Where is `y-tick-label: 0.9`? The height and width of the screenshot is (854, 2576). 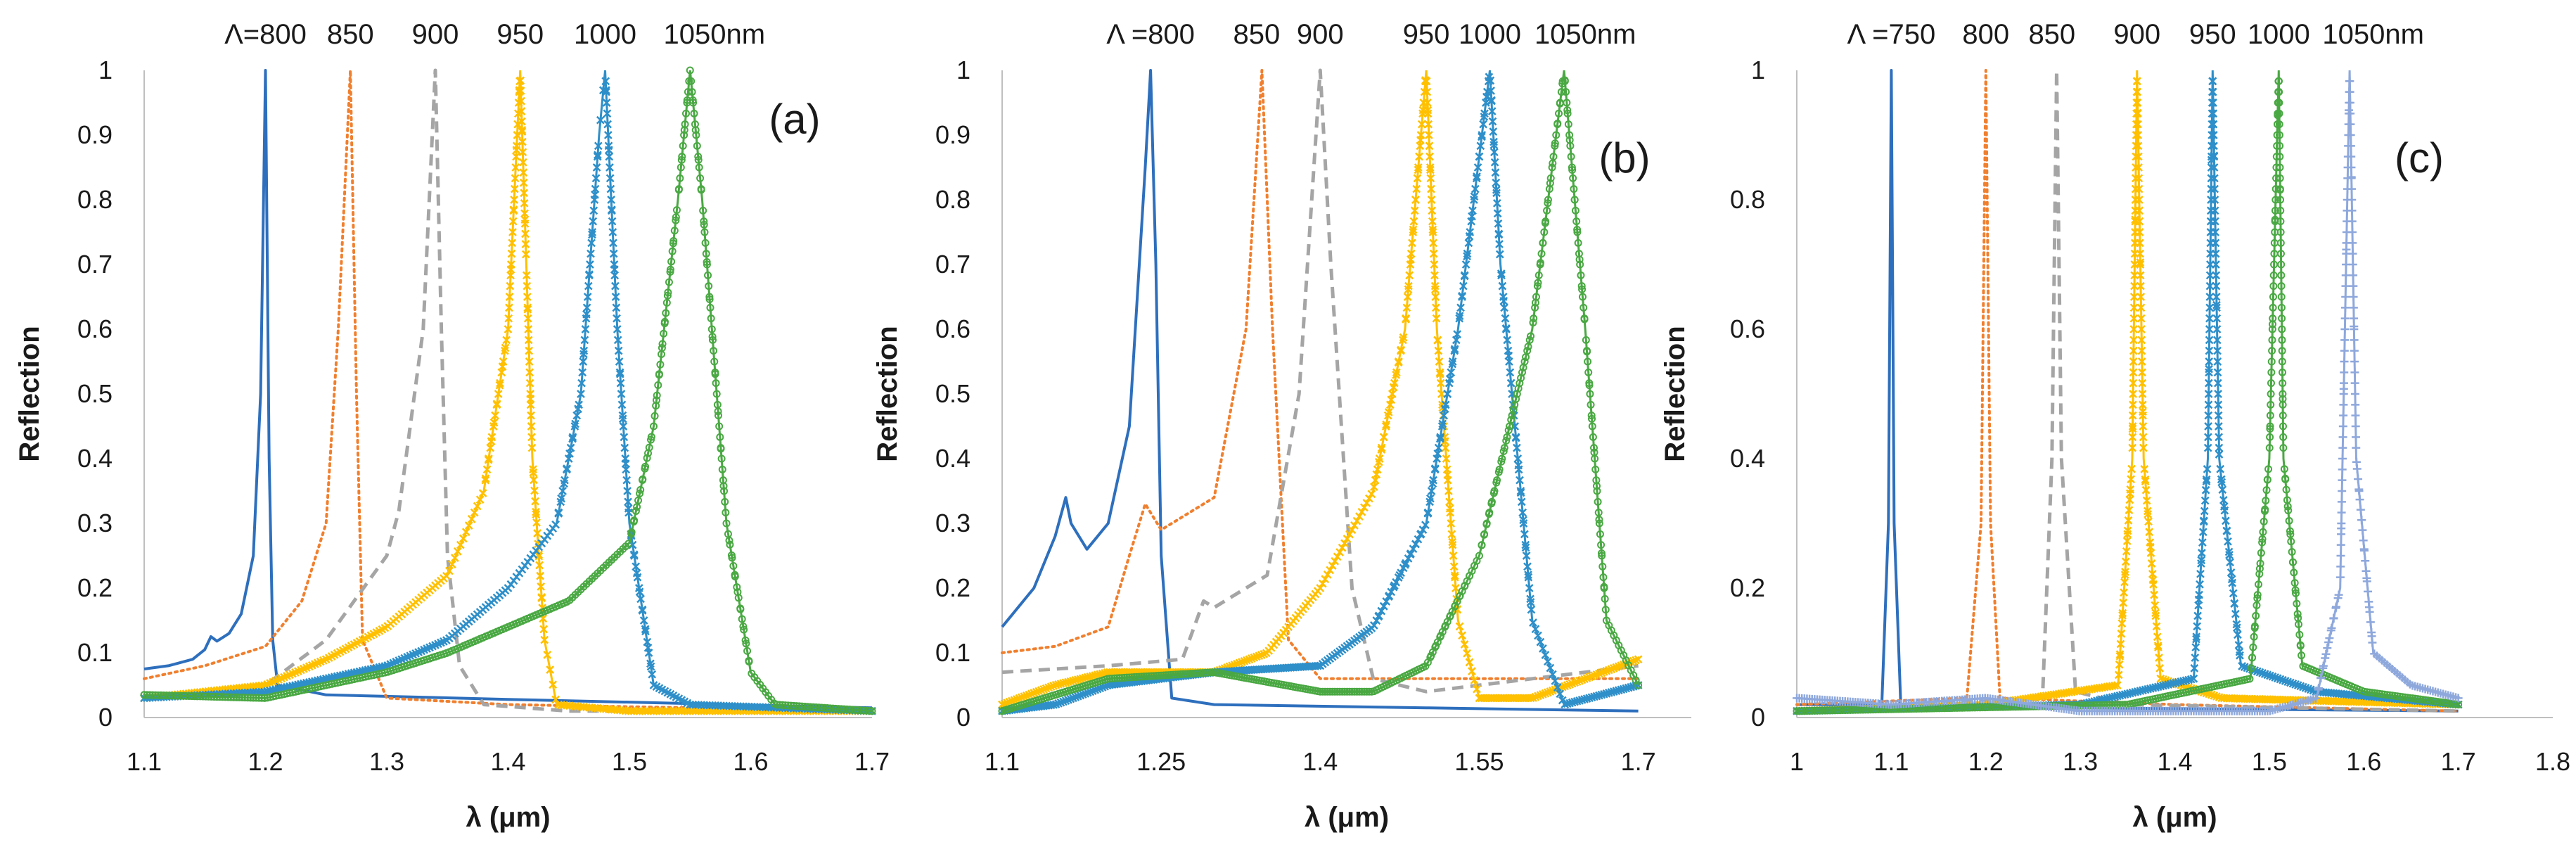
y-tick-label: 0.9 is located at coordinates (952, 134).